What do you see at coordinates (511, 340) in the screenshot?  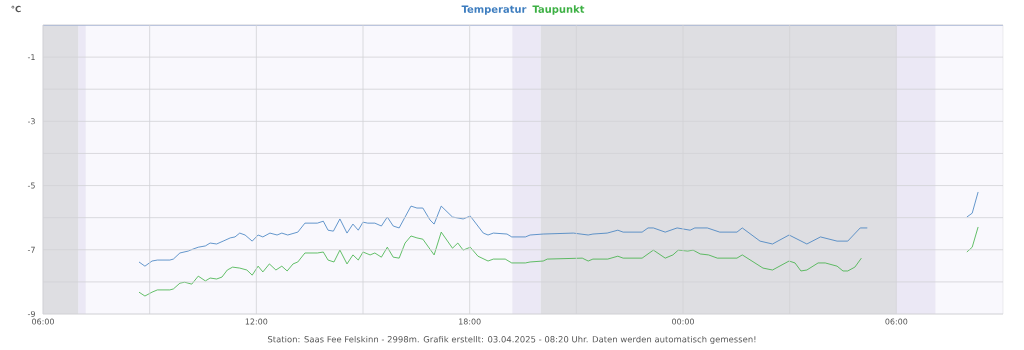 I see `text: Station: Saas Fee Felskinn - 2998m. Grafik erstellt: 03.04.2025 - 08:20 Uhr. Daten werden automatisch gemessen!` at bounding box center [511, 340].